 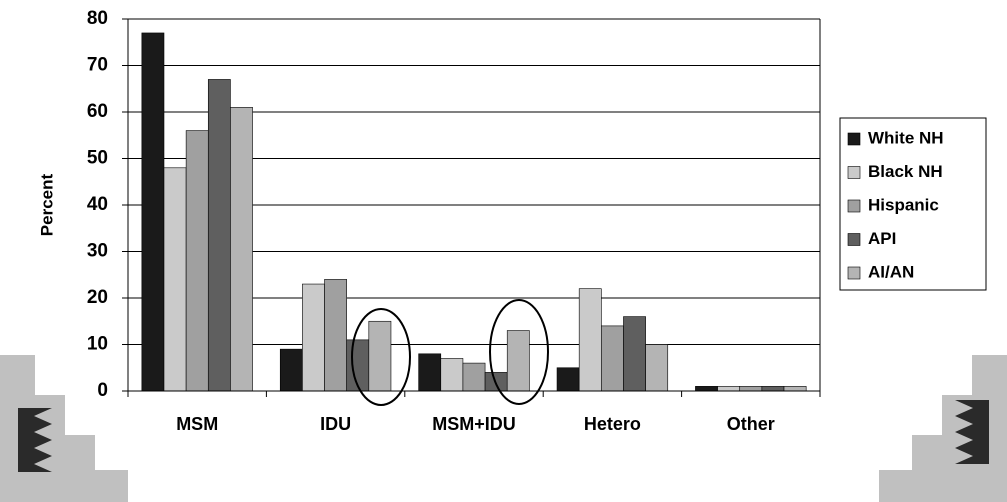 What do you see at coordinates (906, 137) in the screenshot?
I see `legend-label: White NH` at bounding box center [906, 137].